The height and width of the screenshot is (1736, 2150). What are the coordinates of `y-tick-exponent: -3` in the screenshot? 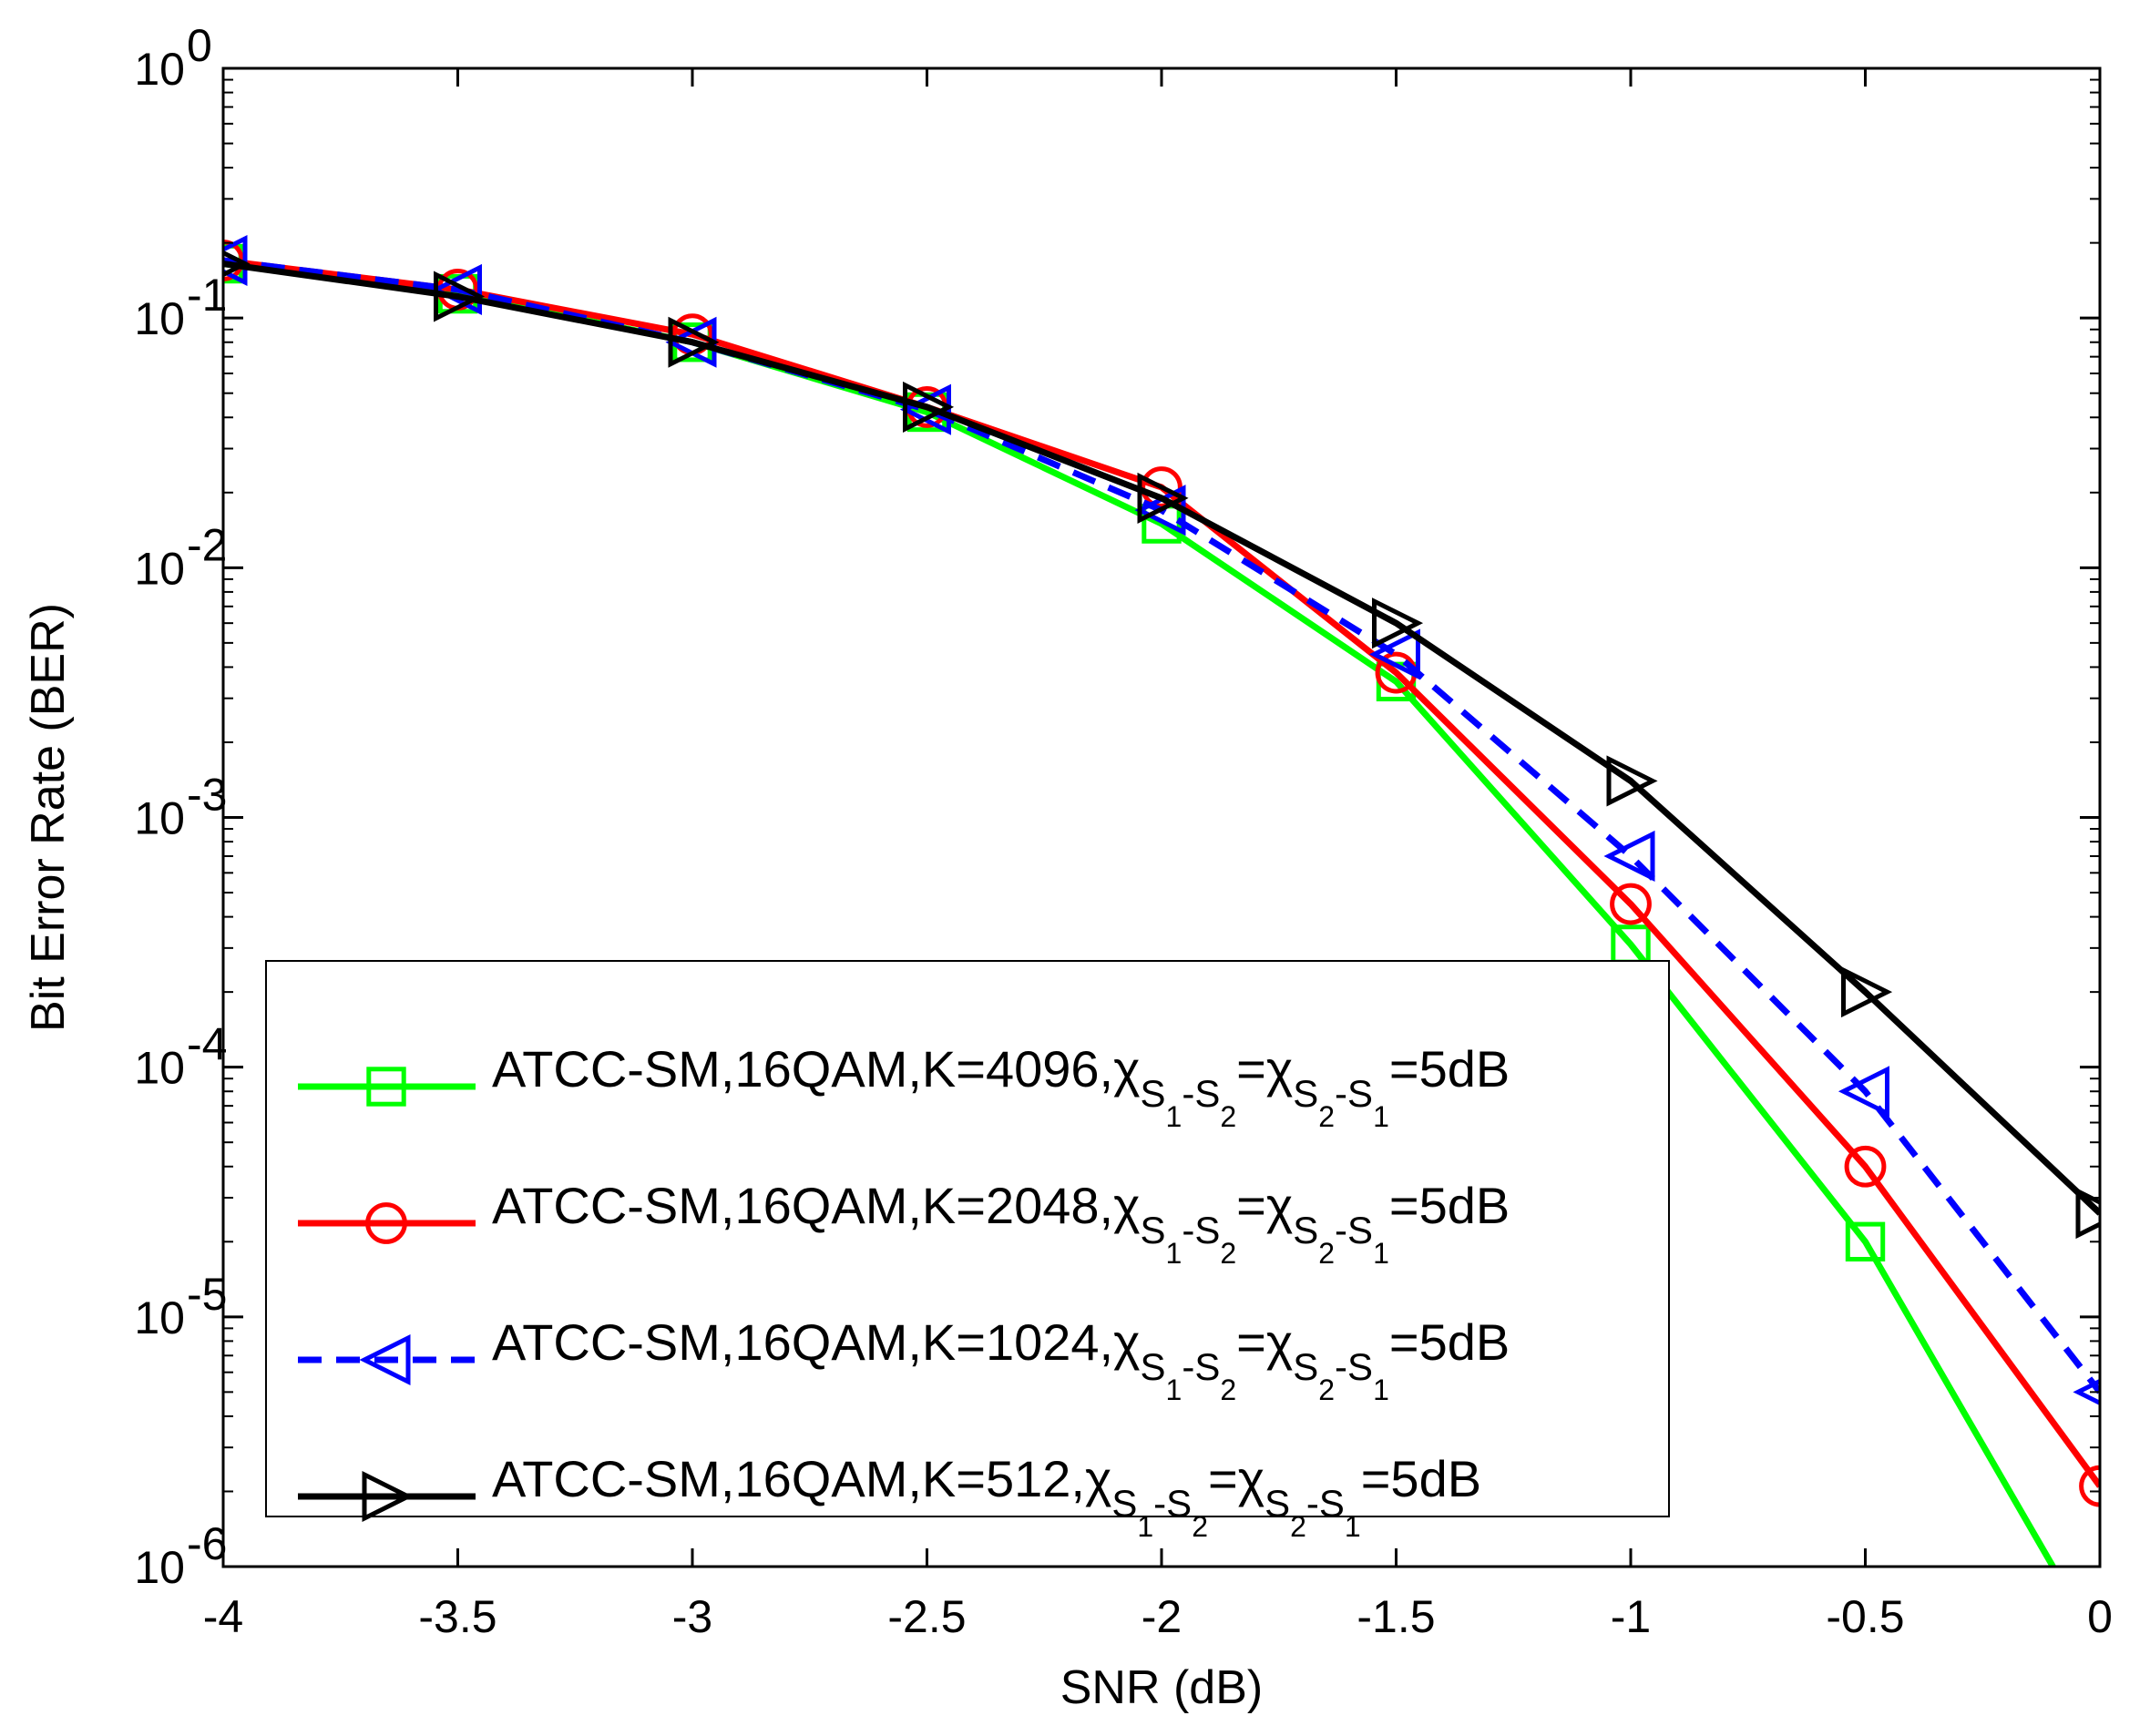 It's located at (207, 795).